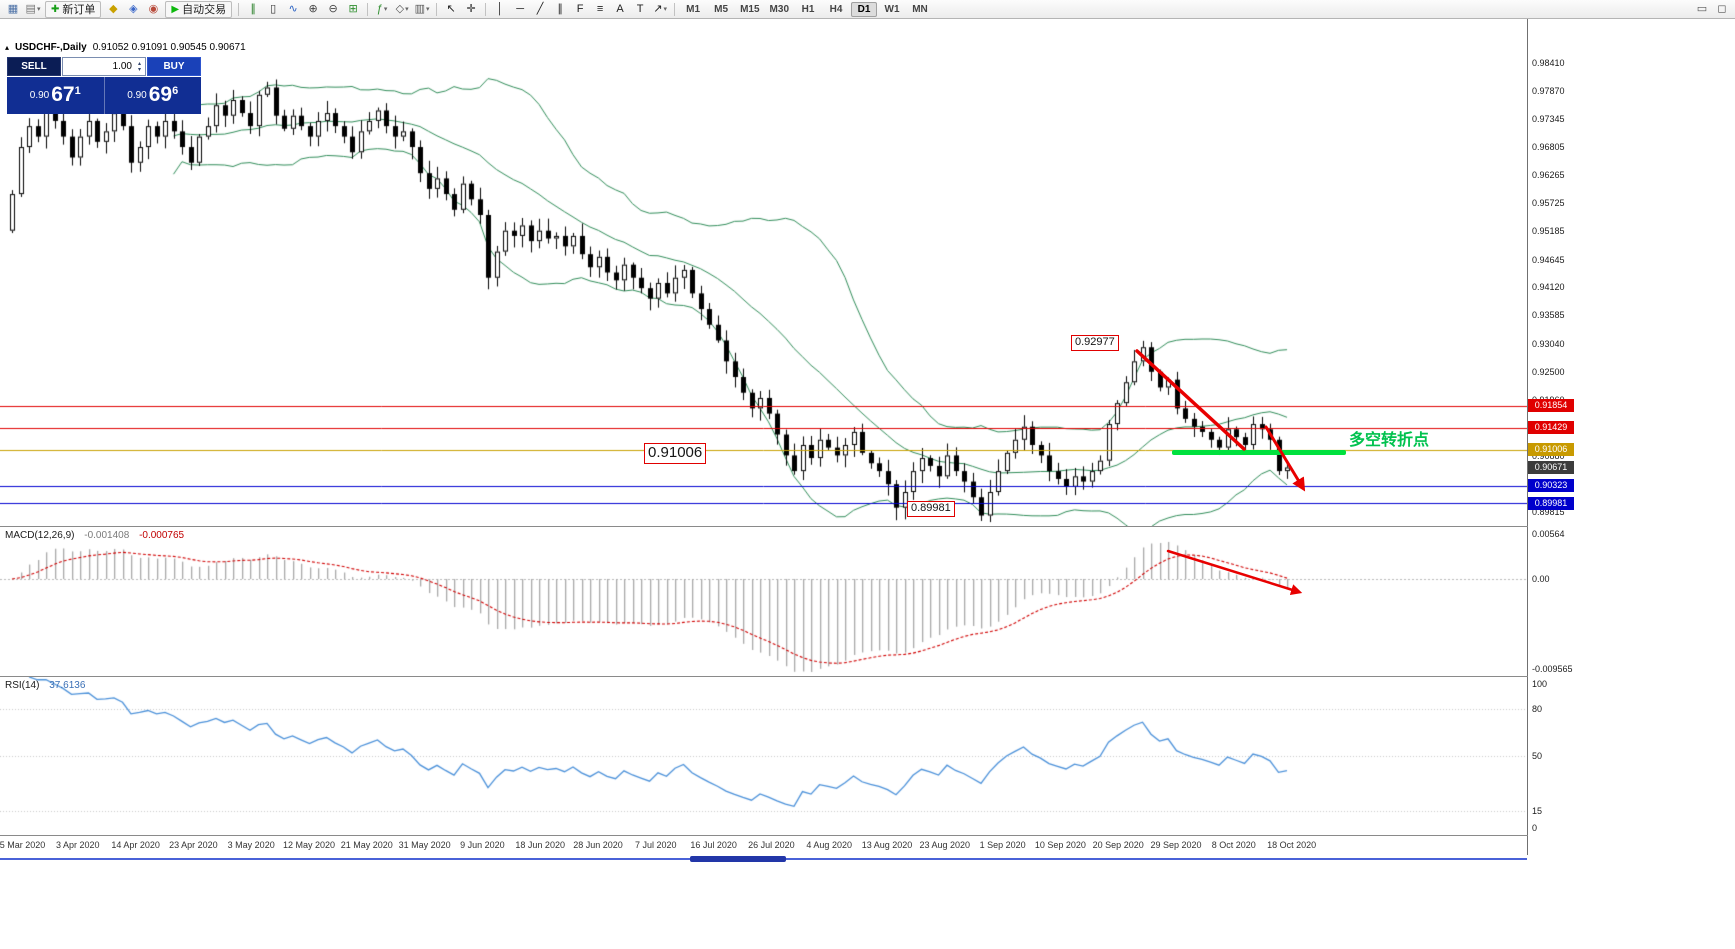  Describe the element at coordinates (640, 9) in the screenshot. I see `text-label-icon: T` at that location.